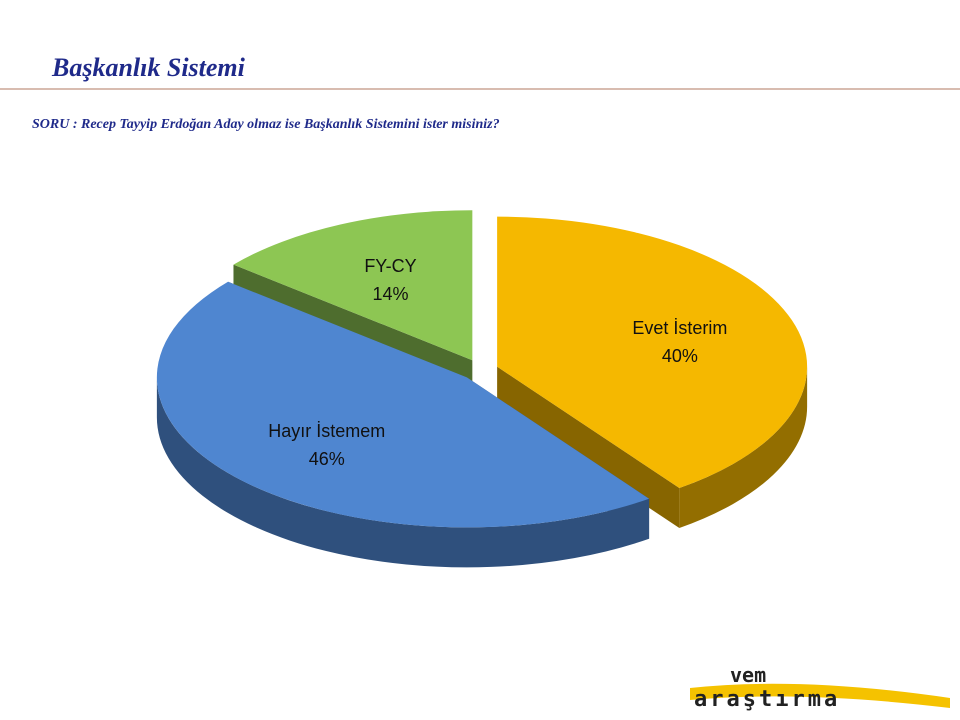 Image resolution: width=960 pixels, height=720 pixels. I want to click on slice-value-label: 46%, so click(327, 459).